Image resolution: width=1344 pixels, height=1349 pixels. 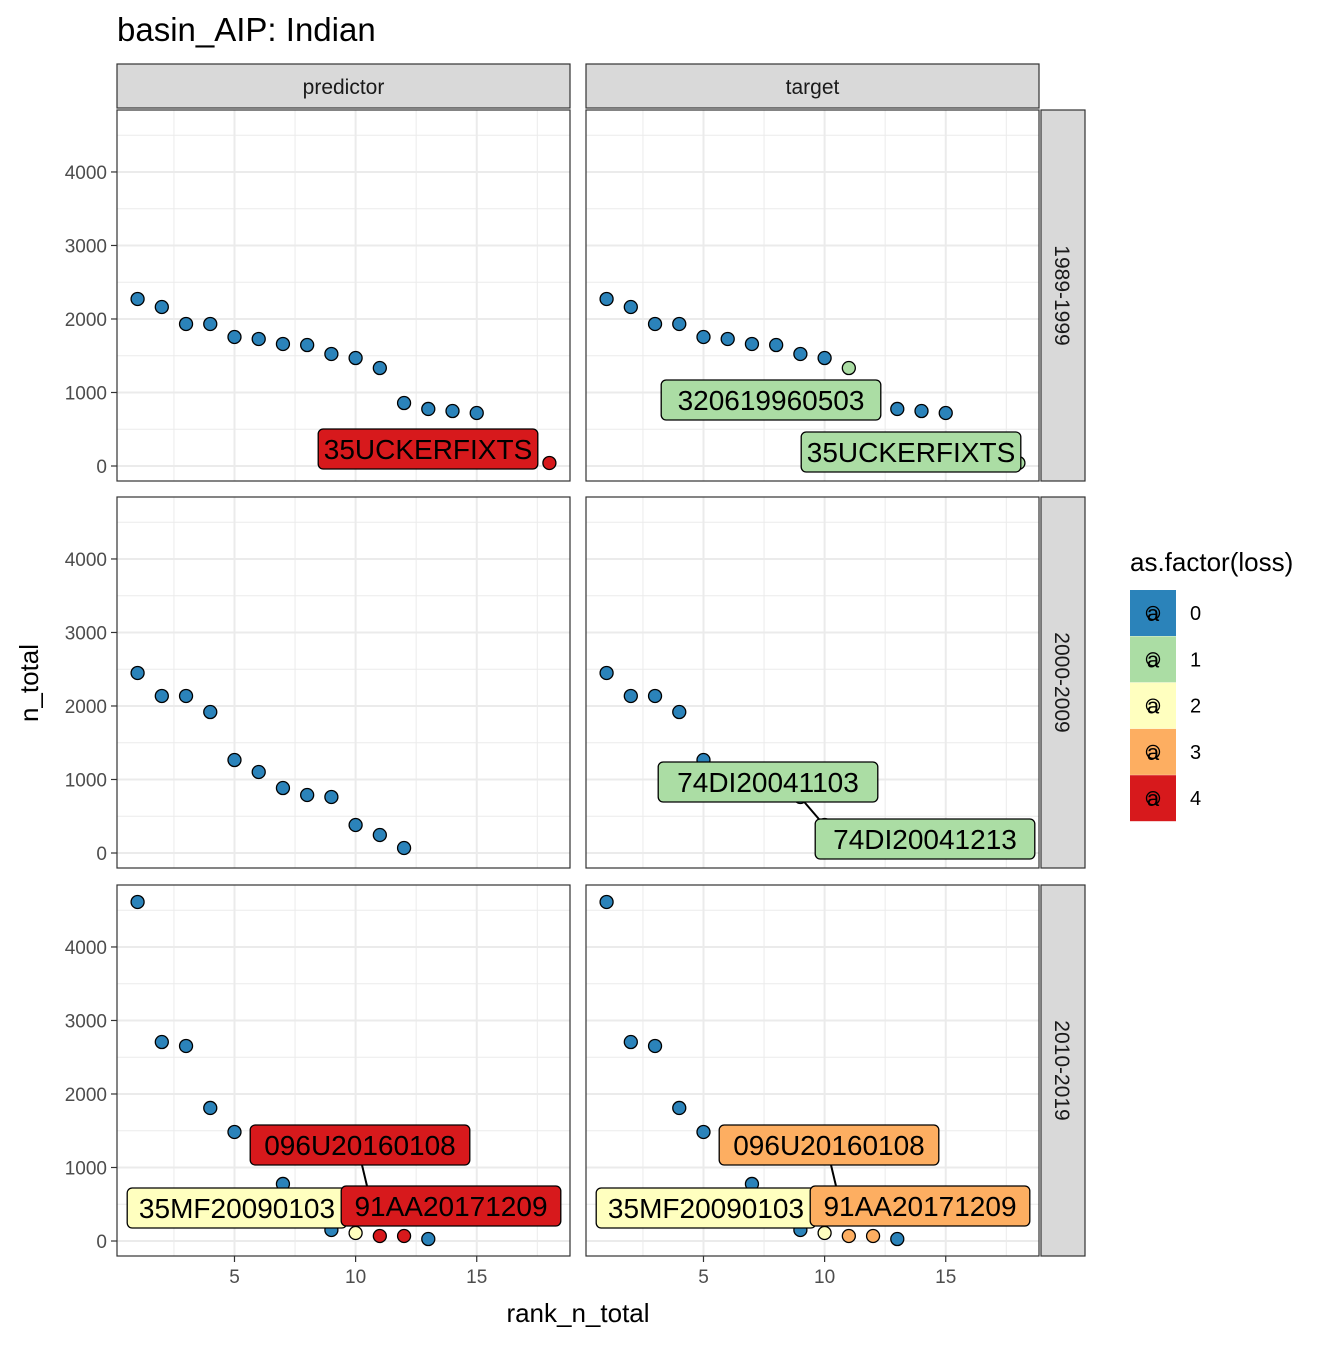 I want to click on panel-data-2010-2019-predictor: 096U20160108 35MF20090103 91AA20171209, so click(x=344, y=1070).